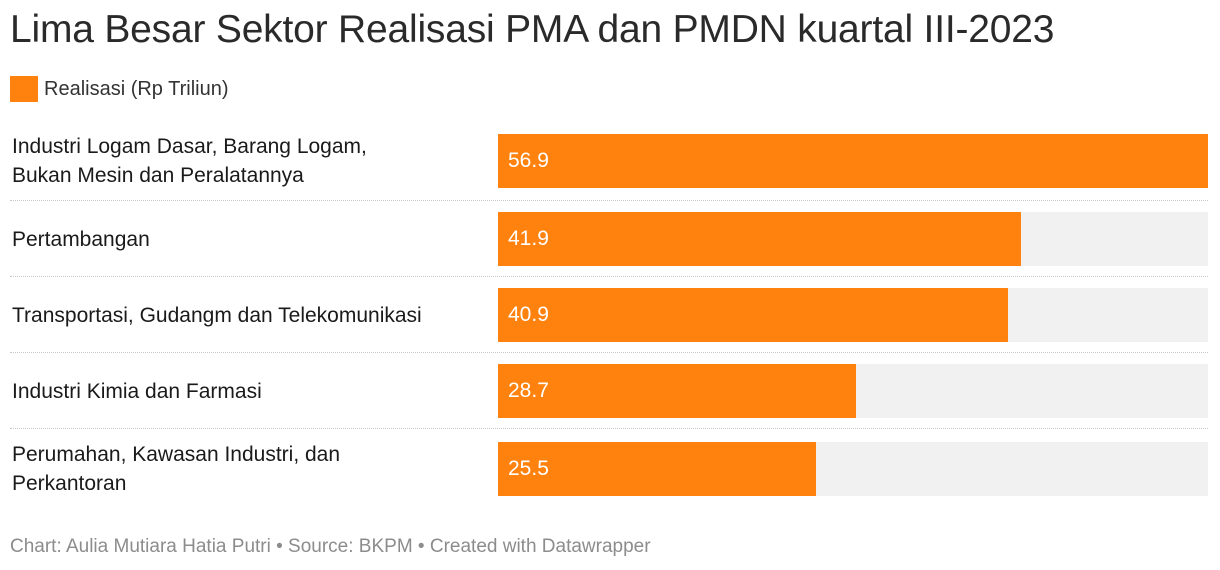 Image resolution: width=1220 pixels, height=570 pixels. Describe the element at coordinates (528, 314) in the screenshot. I see `bar-value-label: 40.9` at that location.